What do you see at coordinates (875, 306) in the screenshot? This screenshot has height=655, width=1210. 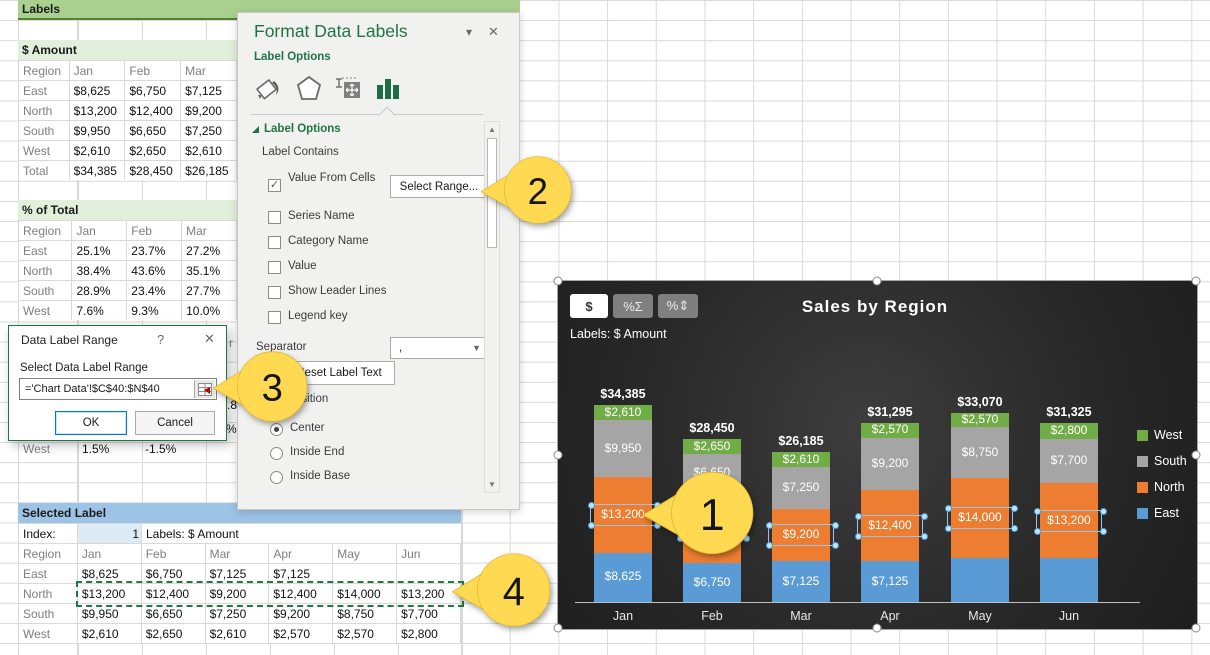 I see `chart-title: Sales by Region` at bounding box center [875, 306].